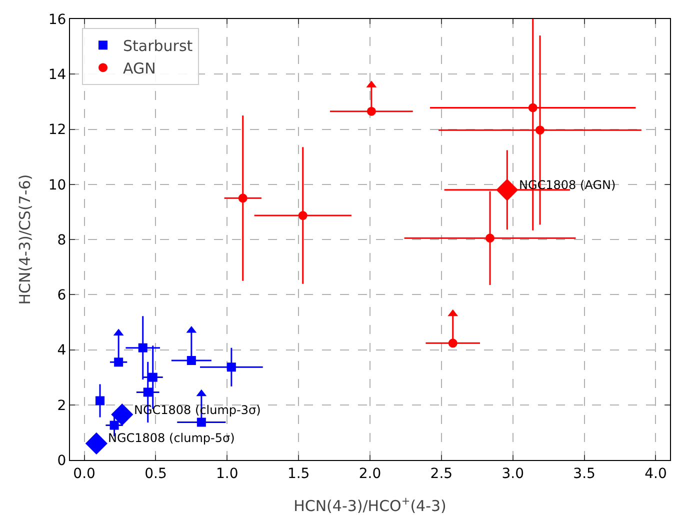 The height and width of the screenshot is (515, 684). Describe the element at coordinates (171, 438) in the screenshot. I see `annotation: NGC1808 (clump-5σ)` at that location.